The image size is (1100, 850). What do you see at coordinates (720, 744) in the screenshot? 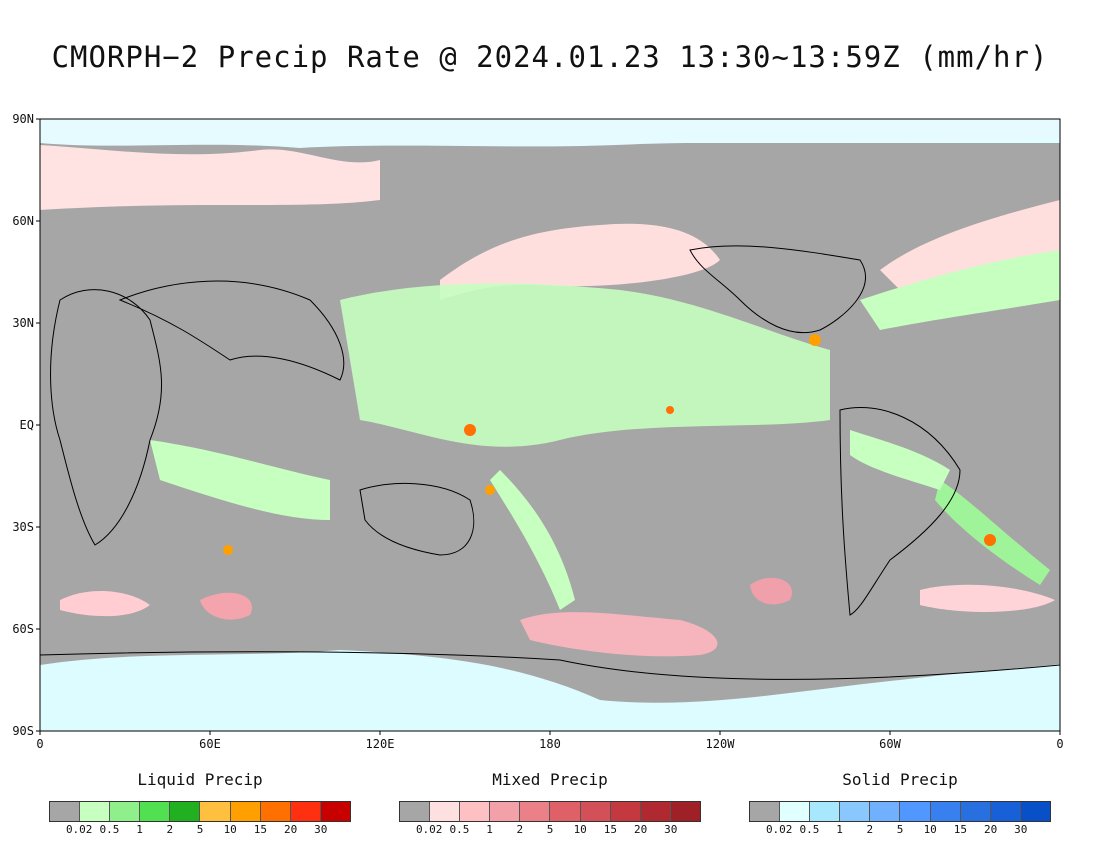
I see `lon-label-120w: 120W` at bounding box center [720, 744].